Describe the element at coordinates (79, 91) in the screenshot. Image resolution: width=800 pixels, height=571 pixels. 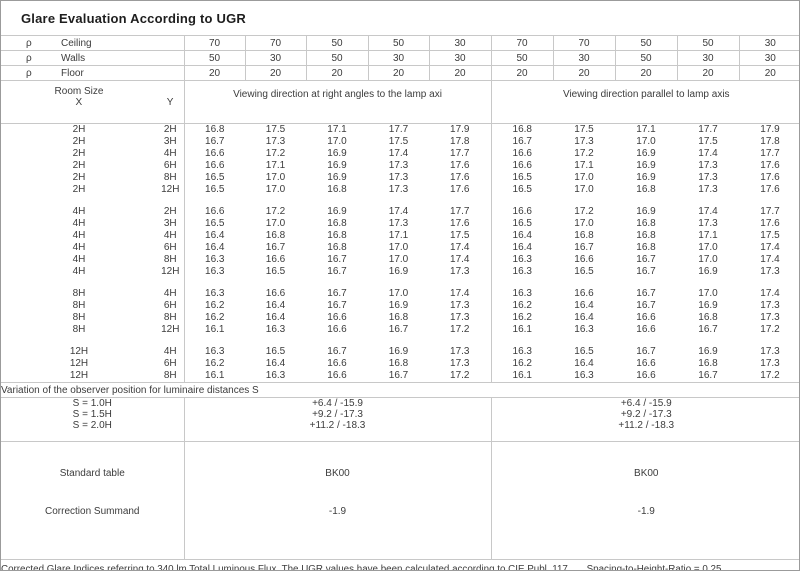
I see `room-size-label: Room Size` at that location.